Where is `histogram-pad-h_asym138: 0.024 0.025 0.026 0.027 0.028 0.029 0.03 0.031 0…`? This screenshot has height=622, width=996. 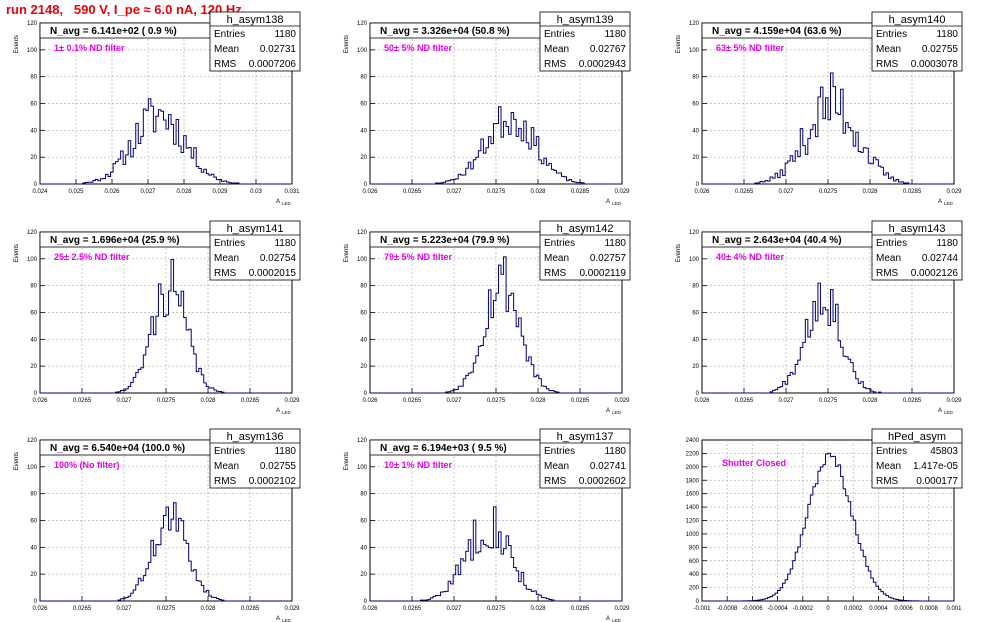 histogram-pad-h_asym138: 0.024 0.025 0.026 0.027 0.028 0.029 0.03 0.031 0… is located at coordinates (157, 108).